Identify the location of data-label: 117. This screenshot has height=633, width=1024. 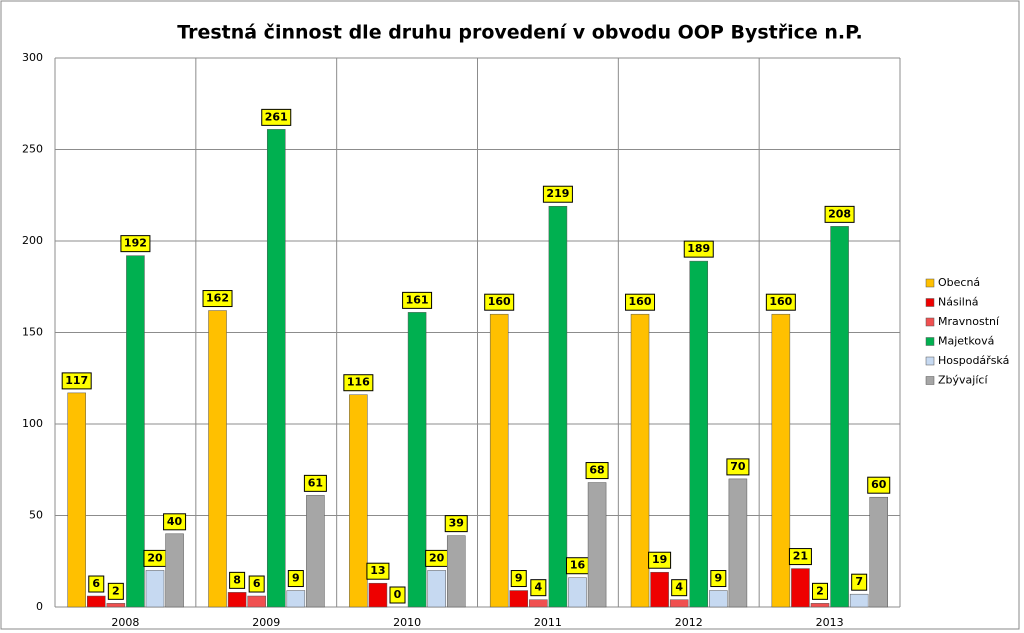
(76, 380).